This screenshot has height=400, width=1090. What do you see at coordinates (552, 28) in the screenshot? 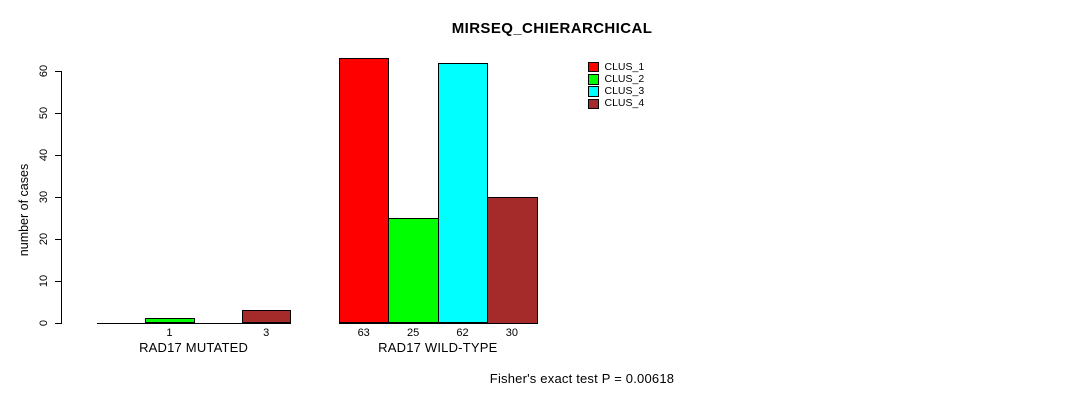
I see `chart-title: MIRSEQ_CHIERARCHICAL` at bounding box center [552, 28].